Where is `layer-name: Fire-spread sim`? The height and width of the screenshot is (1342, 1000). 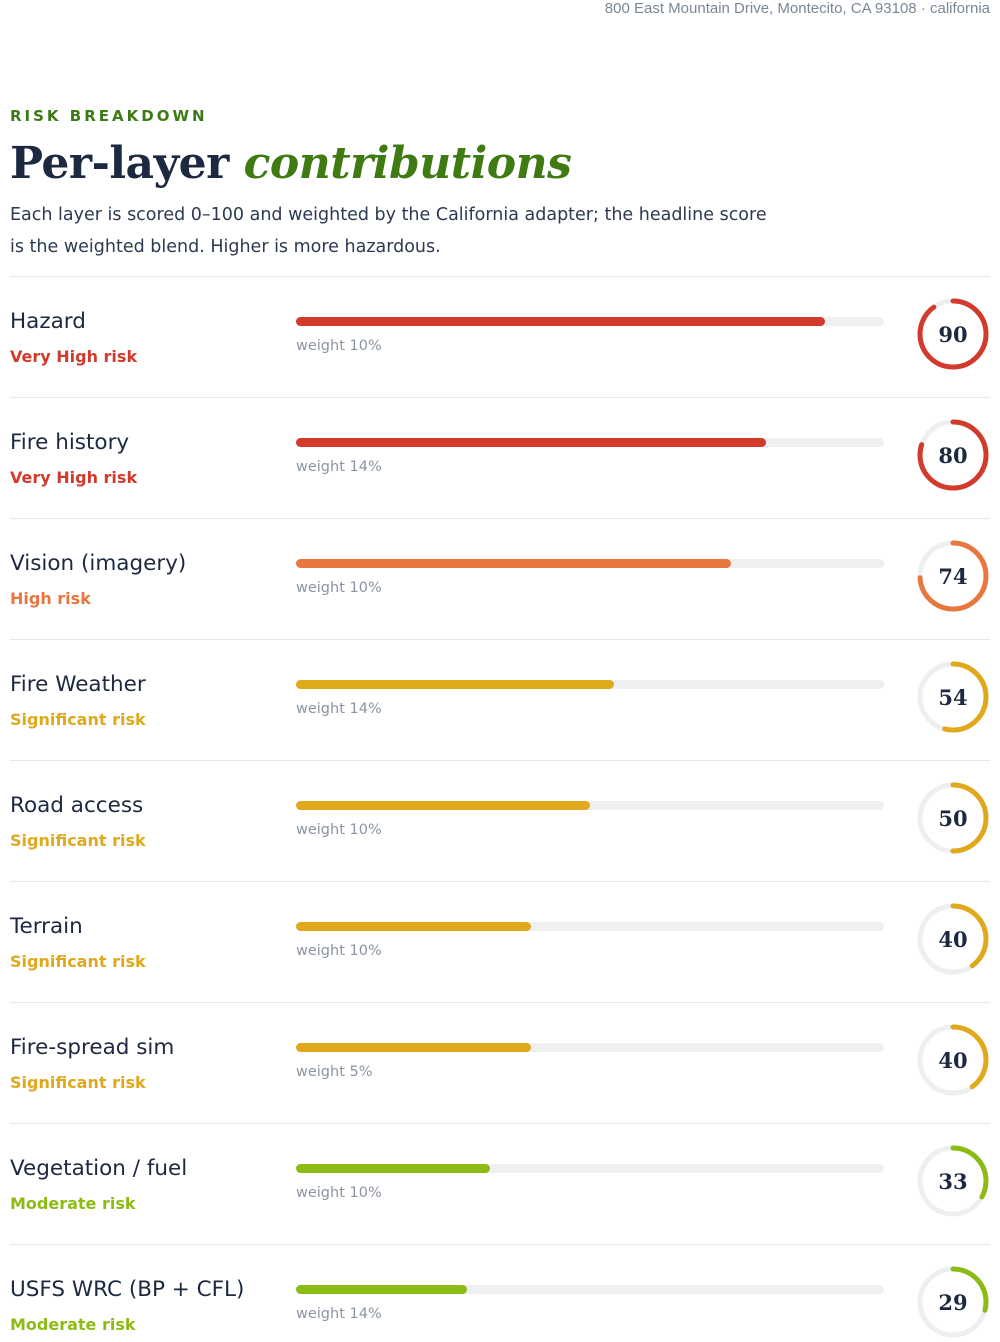
layer-name: Fire-spread sim is located at coordinates (92, 1047).